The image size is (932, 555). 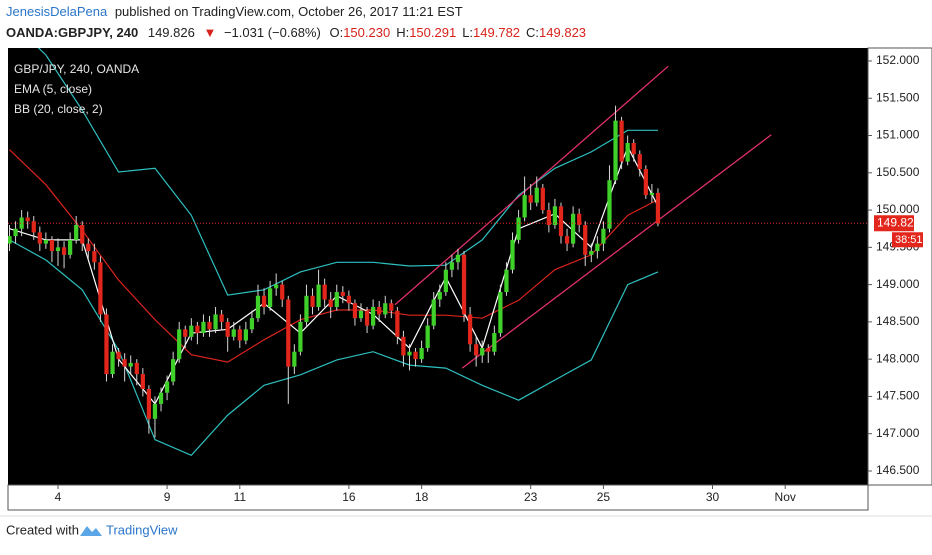 What do you see at coordinates (53, 89) in the screenshot?
I see `legend-ema: EMA (5, close)` at bounding box center [53, 89].